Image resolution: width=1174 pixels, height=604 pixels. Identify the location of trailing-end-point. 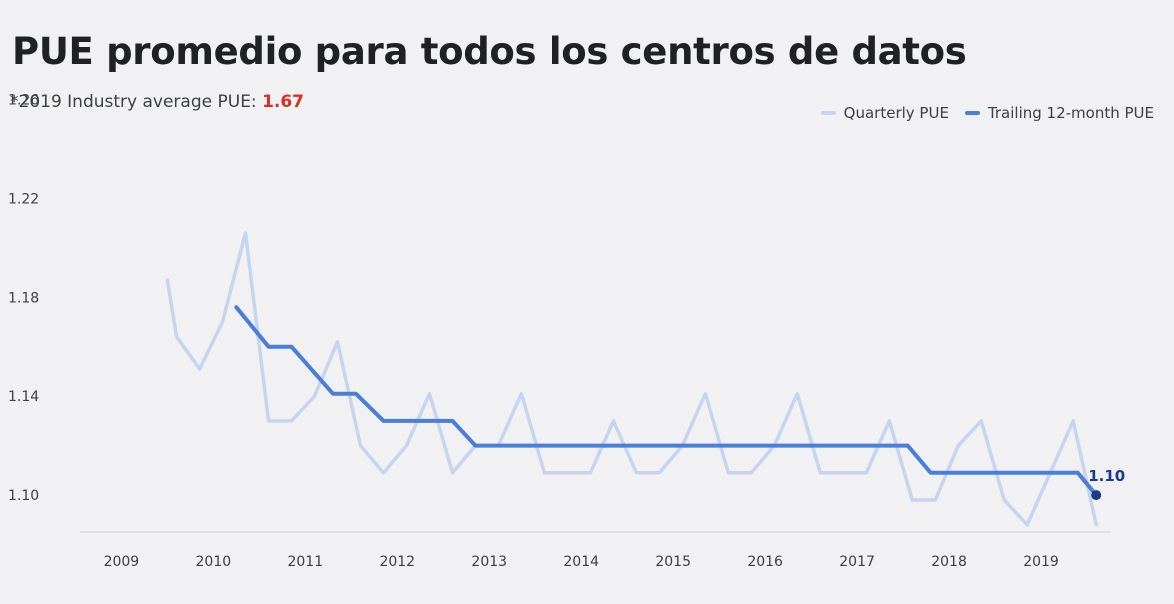
(1096, 495).